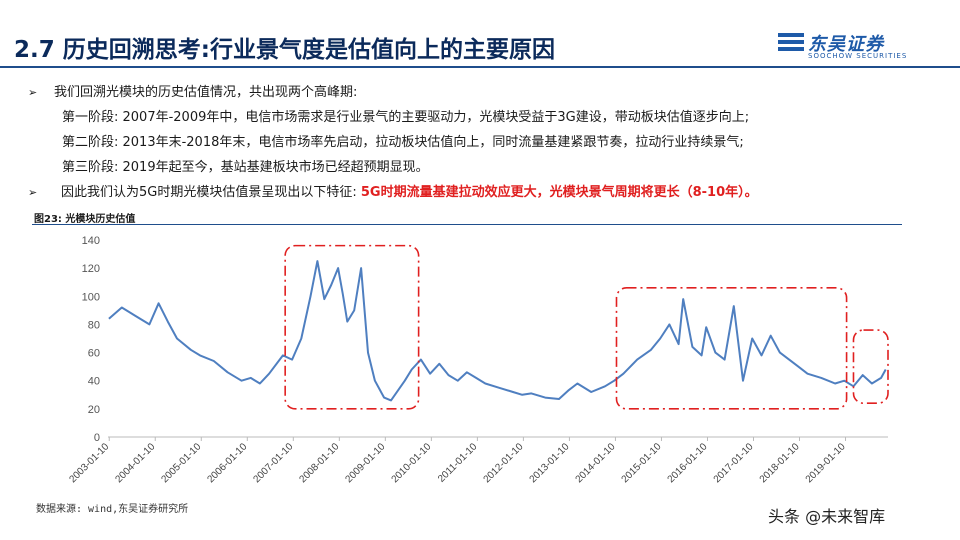 The image size is (960, 540). I want to click on y-tick-label: 60, so click(94, 354).